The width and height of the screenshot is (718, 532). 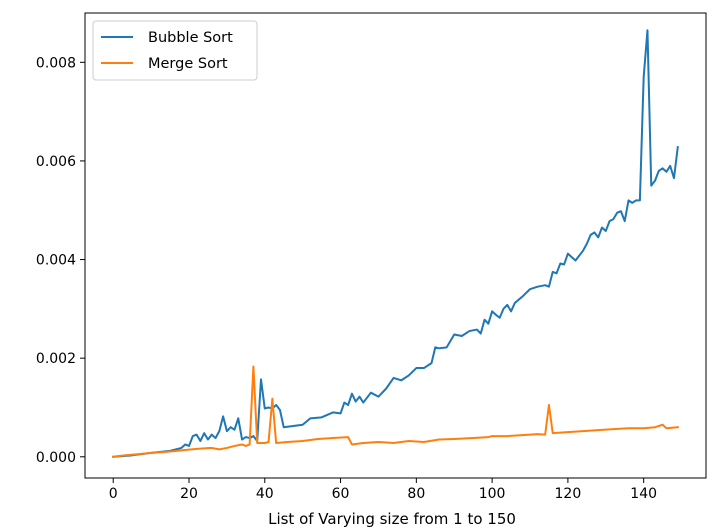 I want to click on x-axis-ticks: 0 20 40 60 80 100 120 140, so click(x=383, y=490).